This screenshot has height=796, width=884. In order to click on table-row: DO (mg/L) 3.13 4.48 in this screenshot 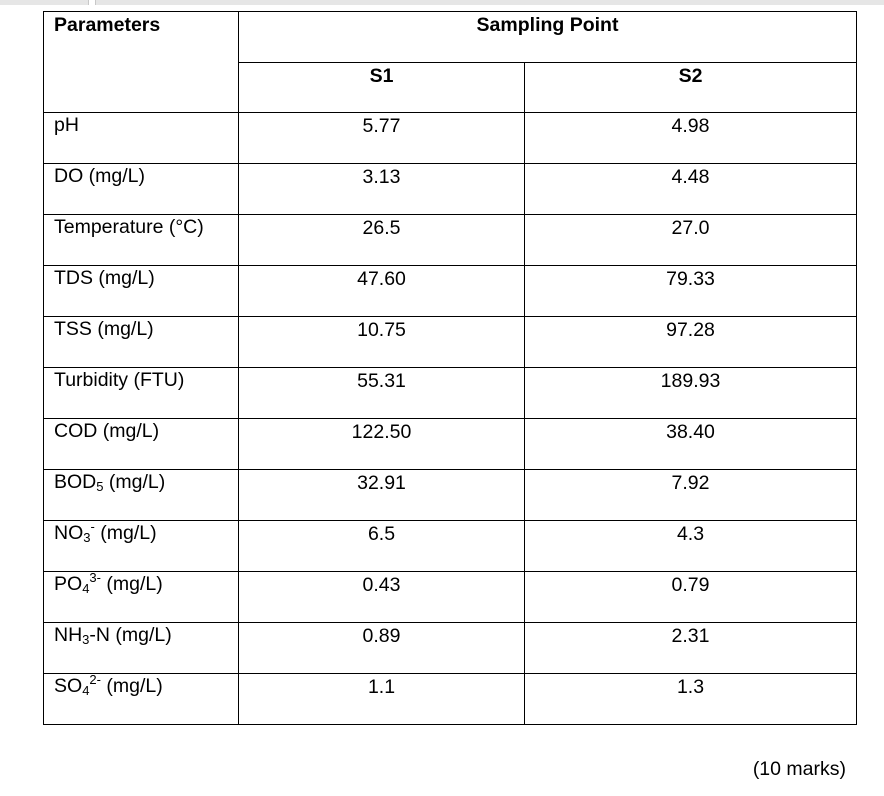, I will do `click(450, 189)`.